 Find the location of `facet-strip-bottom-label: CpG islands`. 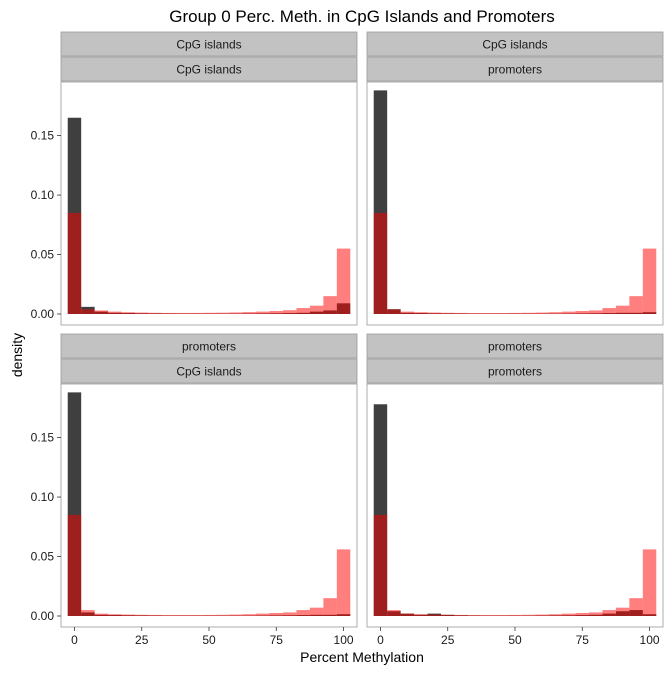

facet-strip-bottom-label: CpG islands is located at coordinates (208, 70).